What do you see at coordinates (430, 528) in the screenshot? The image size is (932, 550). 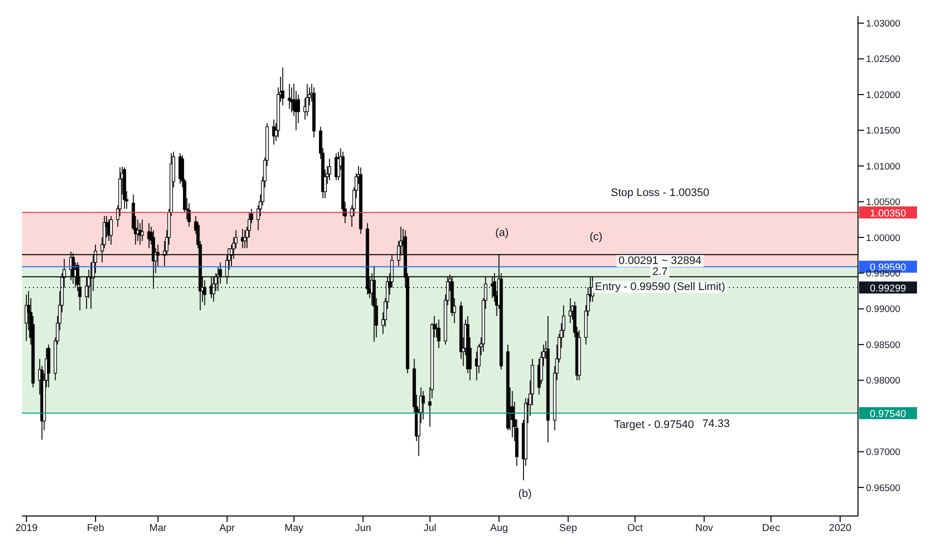 I see `x-tick-label: Jul` at bounding box center [430, 528].